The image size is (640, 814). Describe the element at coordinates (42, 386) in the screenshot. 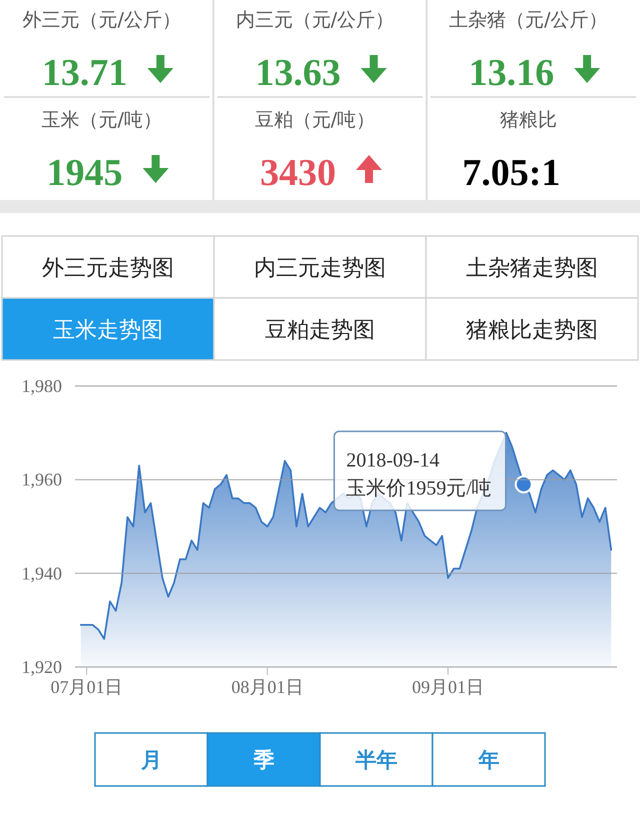

I see `y-tick-label: 1,980` at that location.